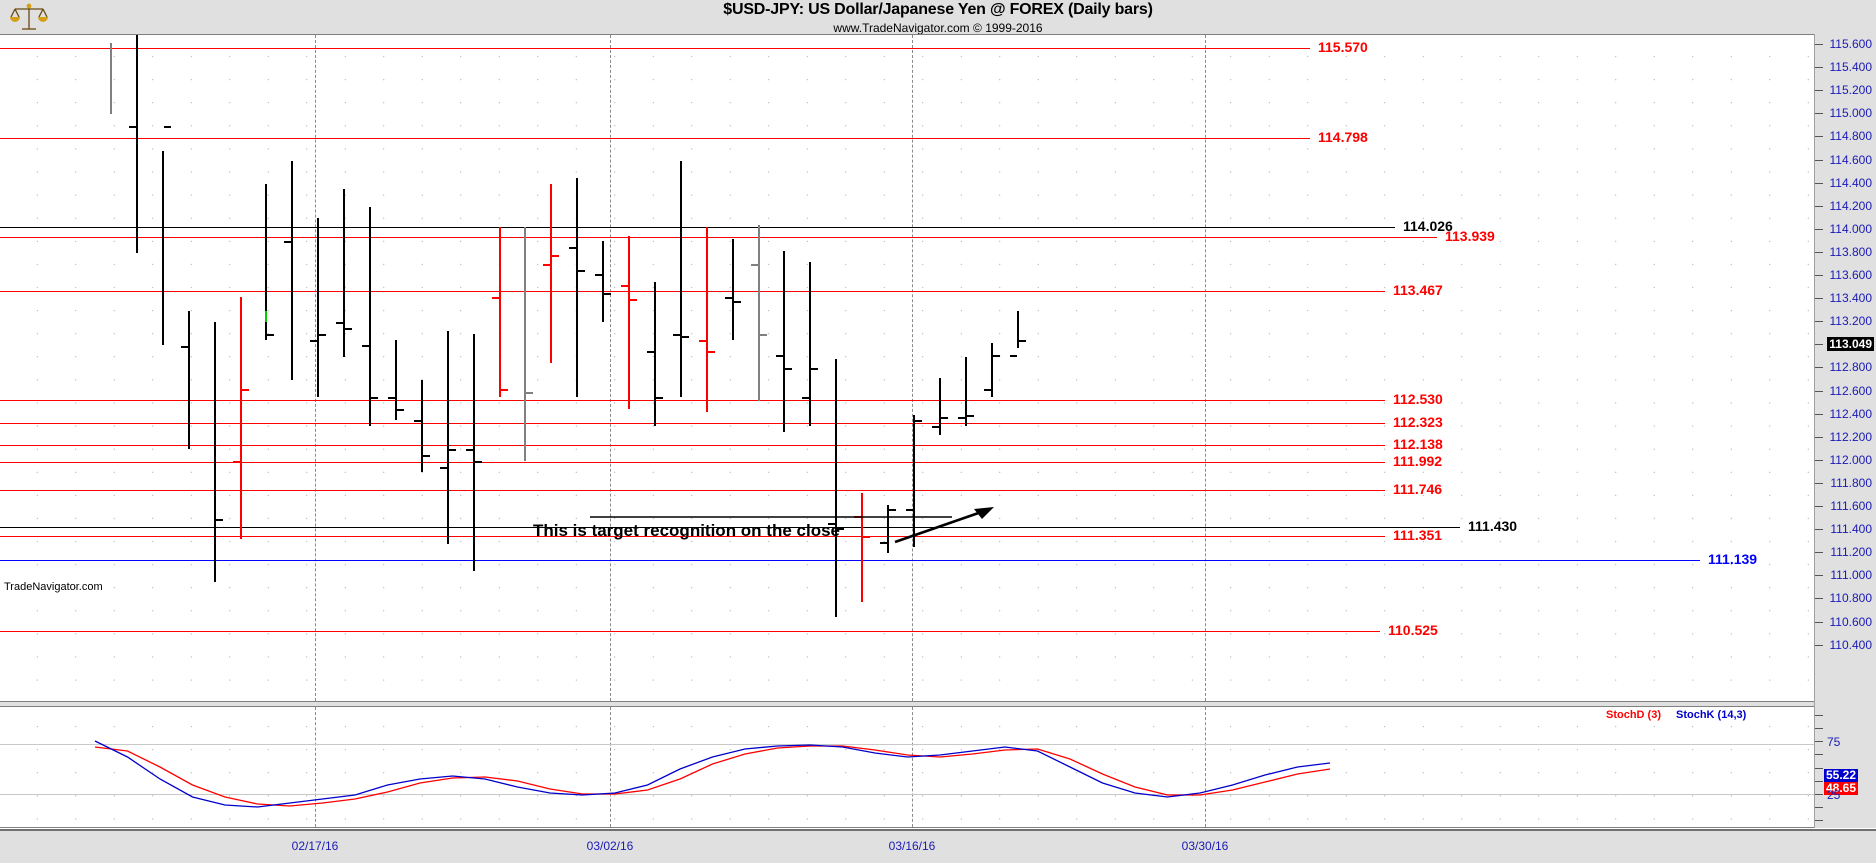 The image size is (1876, 863). Describe the element at coordinates (938, 28) in the screenshot. I see `chart-subtitle: www.TradeNavigator.com © 1999-2016` at that location.